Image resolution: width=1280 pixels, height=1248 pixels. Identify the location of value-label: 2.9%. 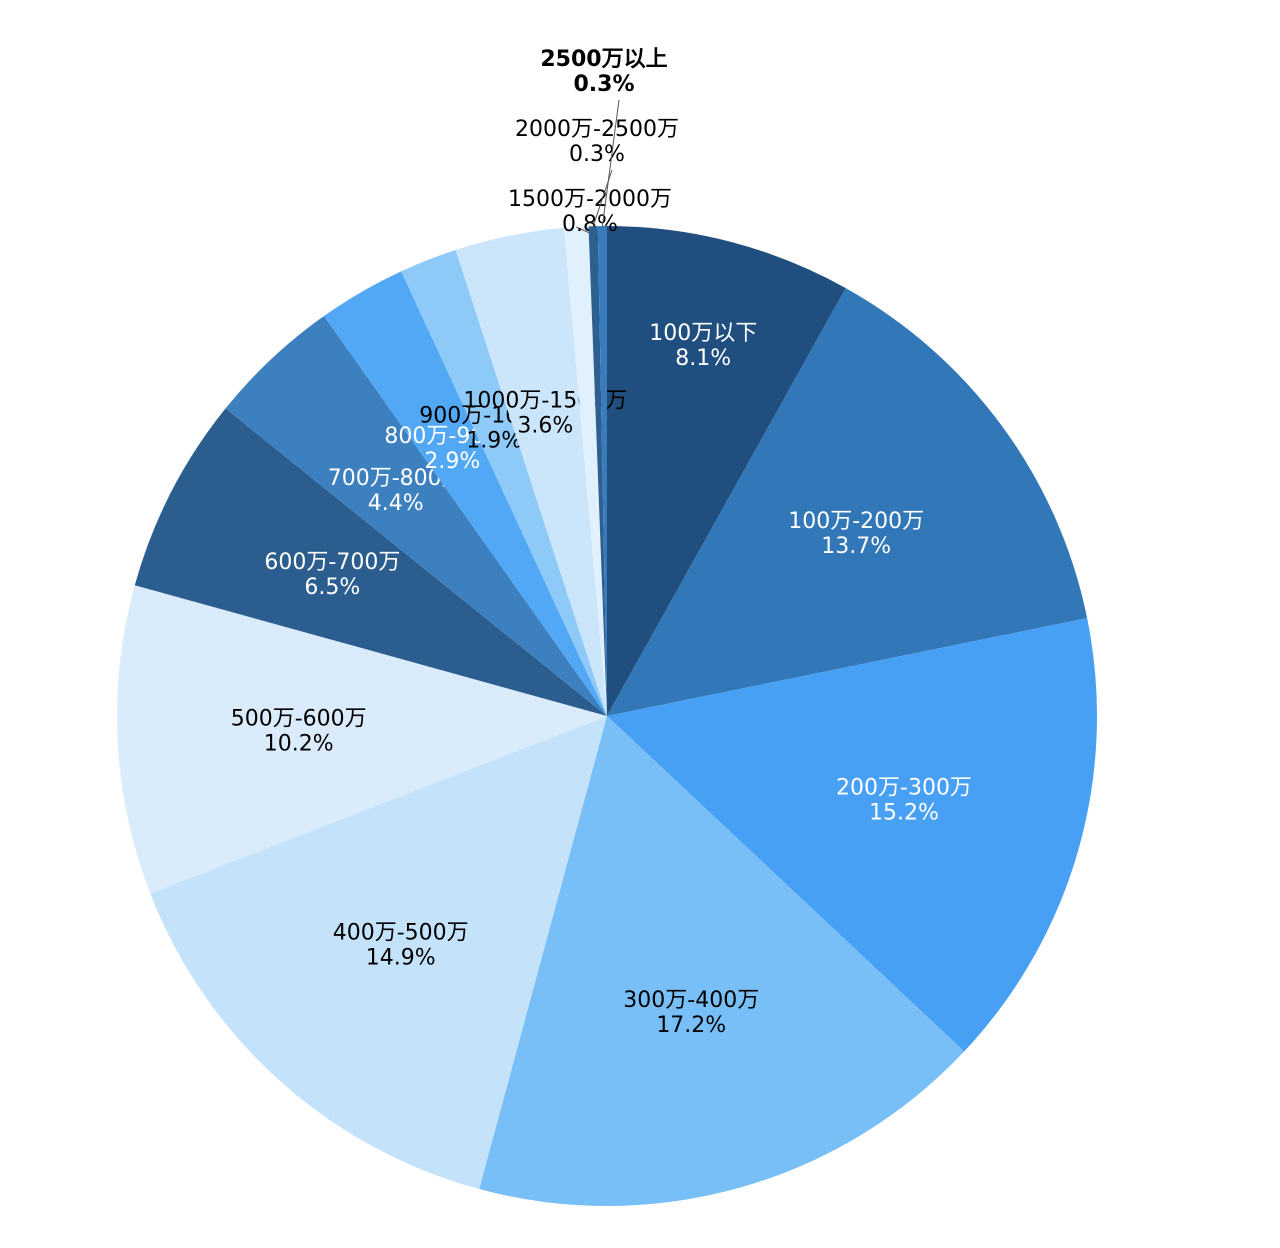
(452, 461).